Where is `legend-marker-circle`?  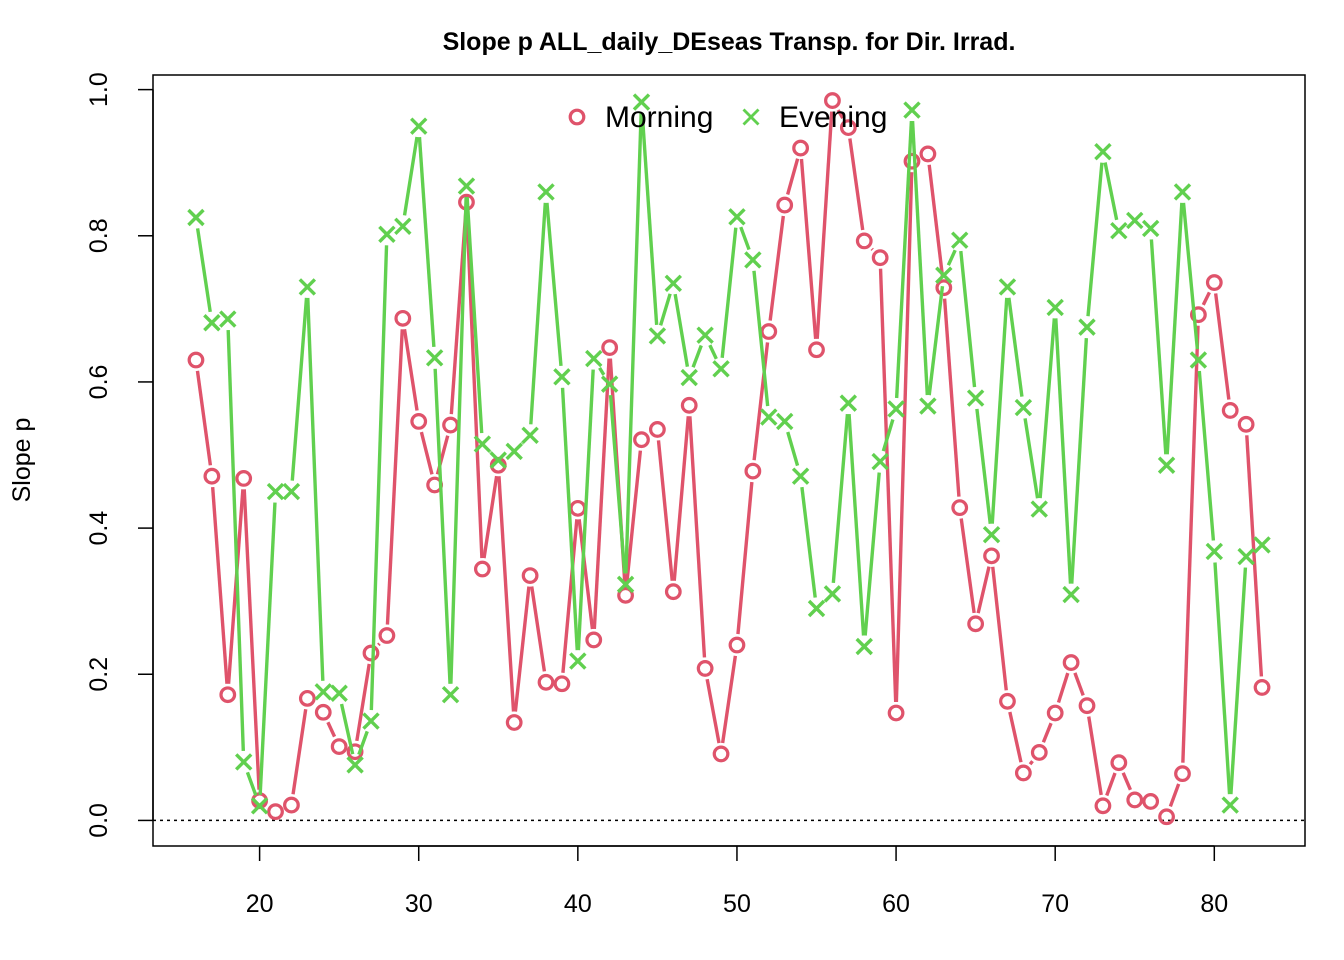
legend-marker-circle is located at coordinates (577, 117).